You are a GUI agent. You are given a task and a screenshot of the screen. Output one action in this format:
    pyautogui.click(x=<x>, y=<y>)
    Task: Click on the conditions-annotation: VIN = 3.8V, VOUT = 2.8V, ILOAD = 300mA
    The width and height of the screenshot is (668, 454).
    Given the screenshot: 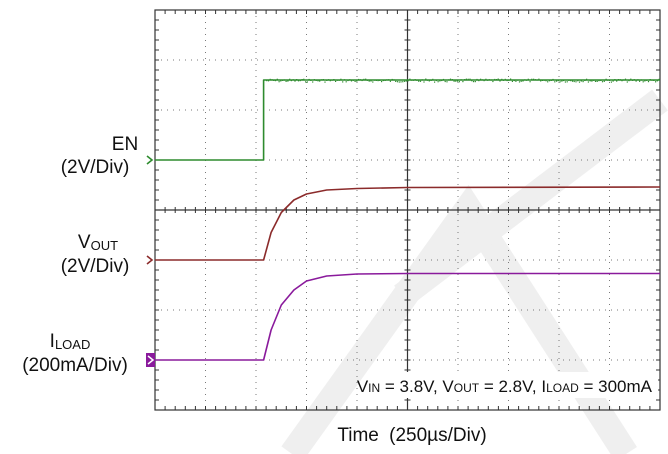 What is the action you would take?
    pyautogui.click(x=507, y=385)
    